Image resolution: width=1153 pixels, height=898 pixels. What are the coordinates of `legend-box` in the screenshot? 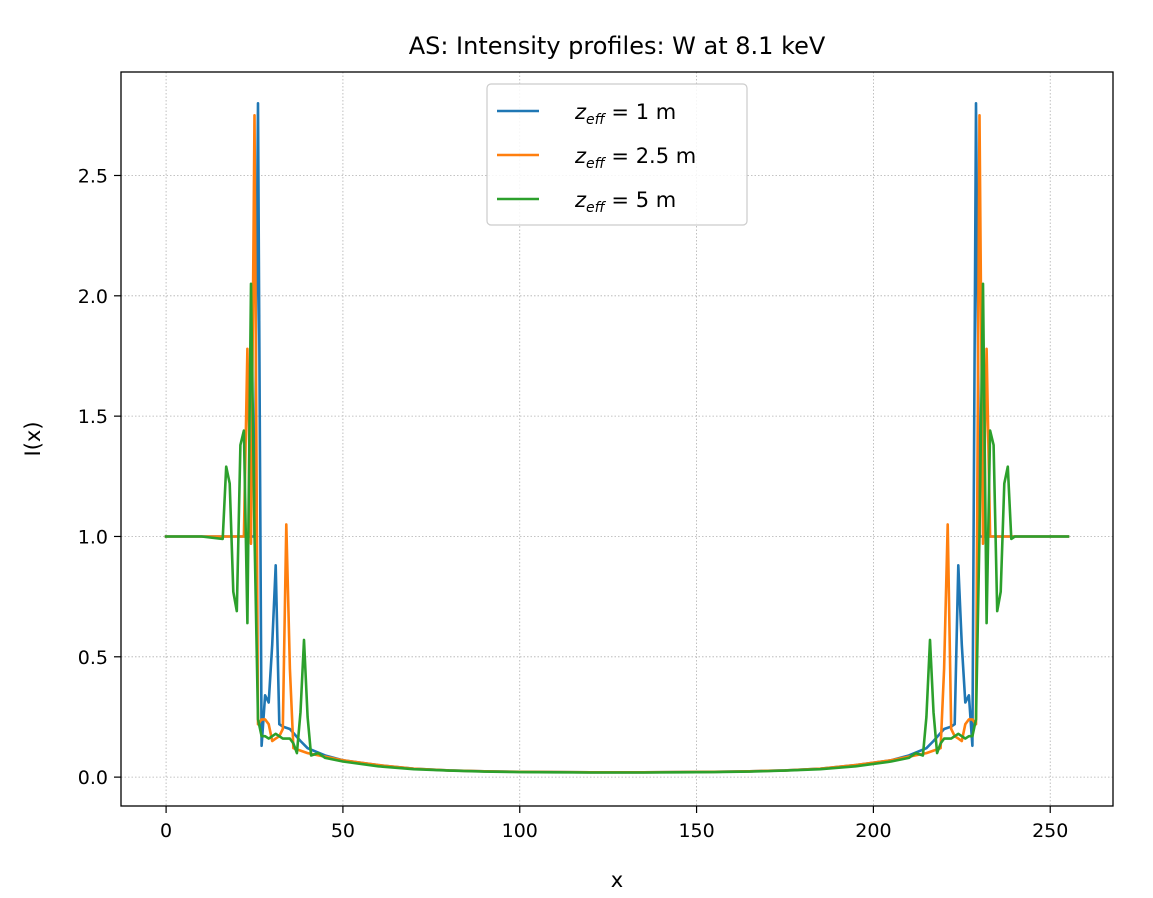 It's located at (617, 154).